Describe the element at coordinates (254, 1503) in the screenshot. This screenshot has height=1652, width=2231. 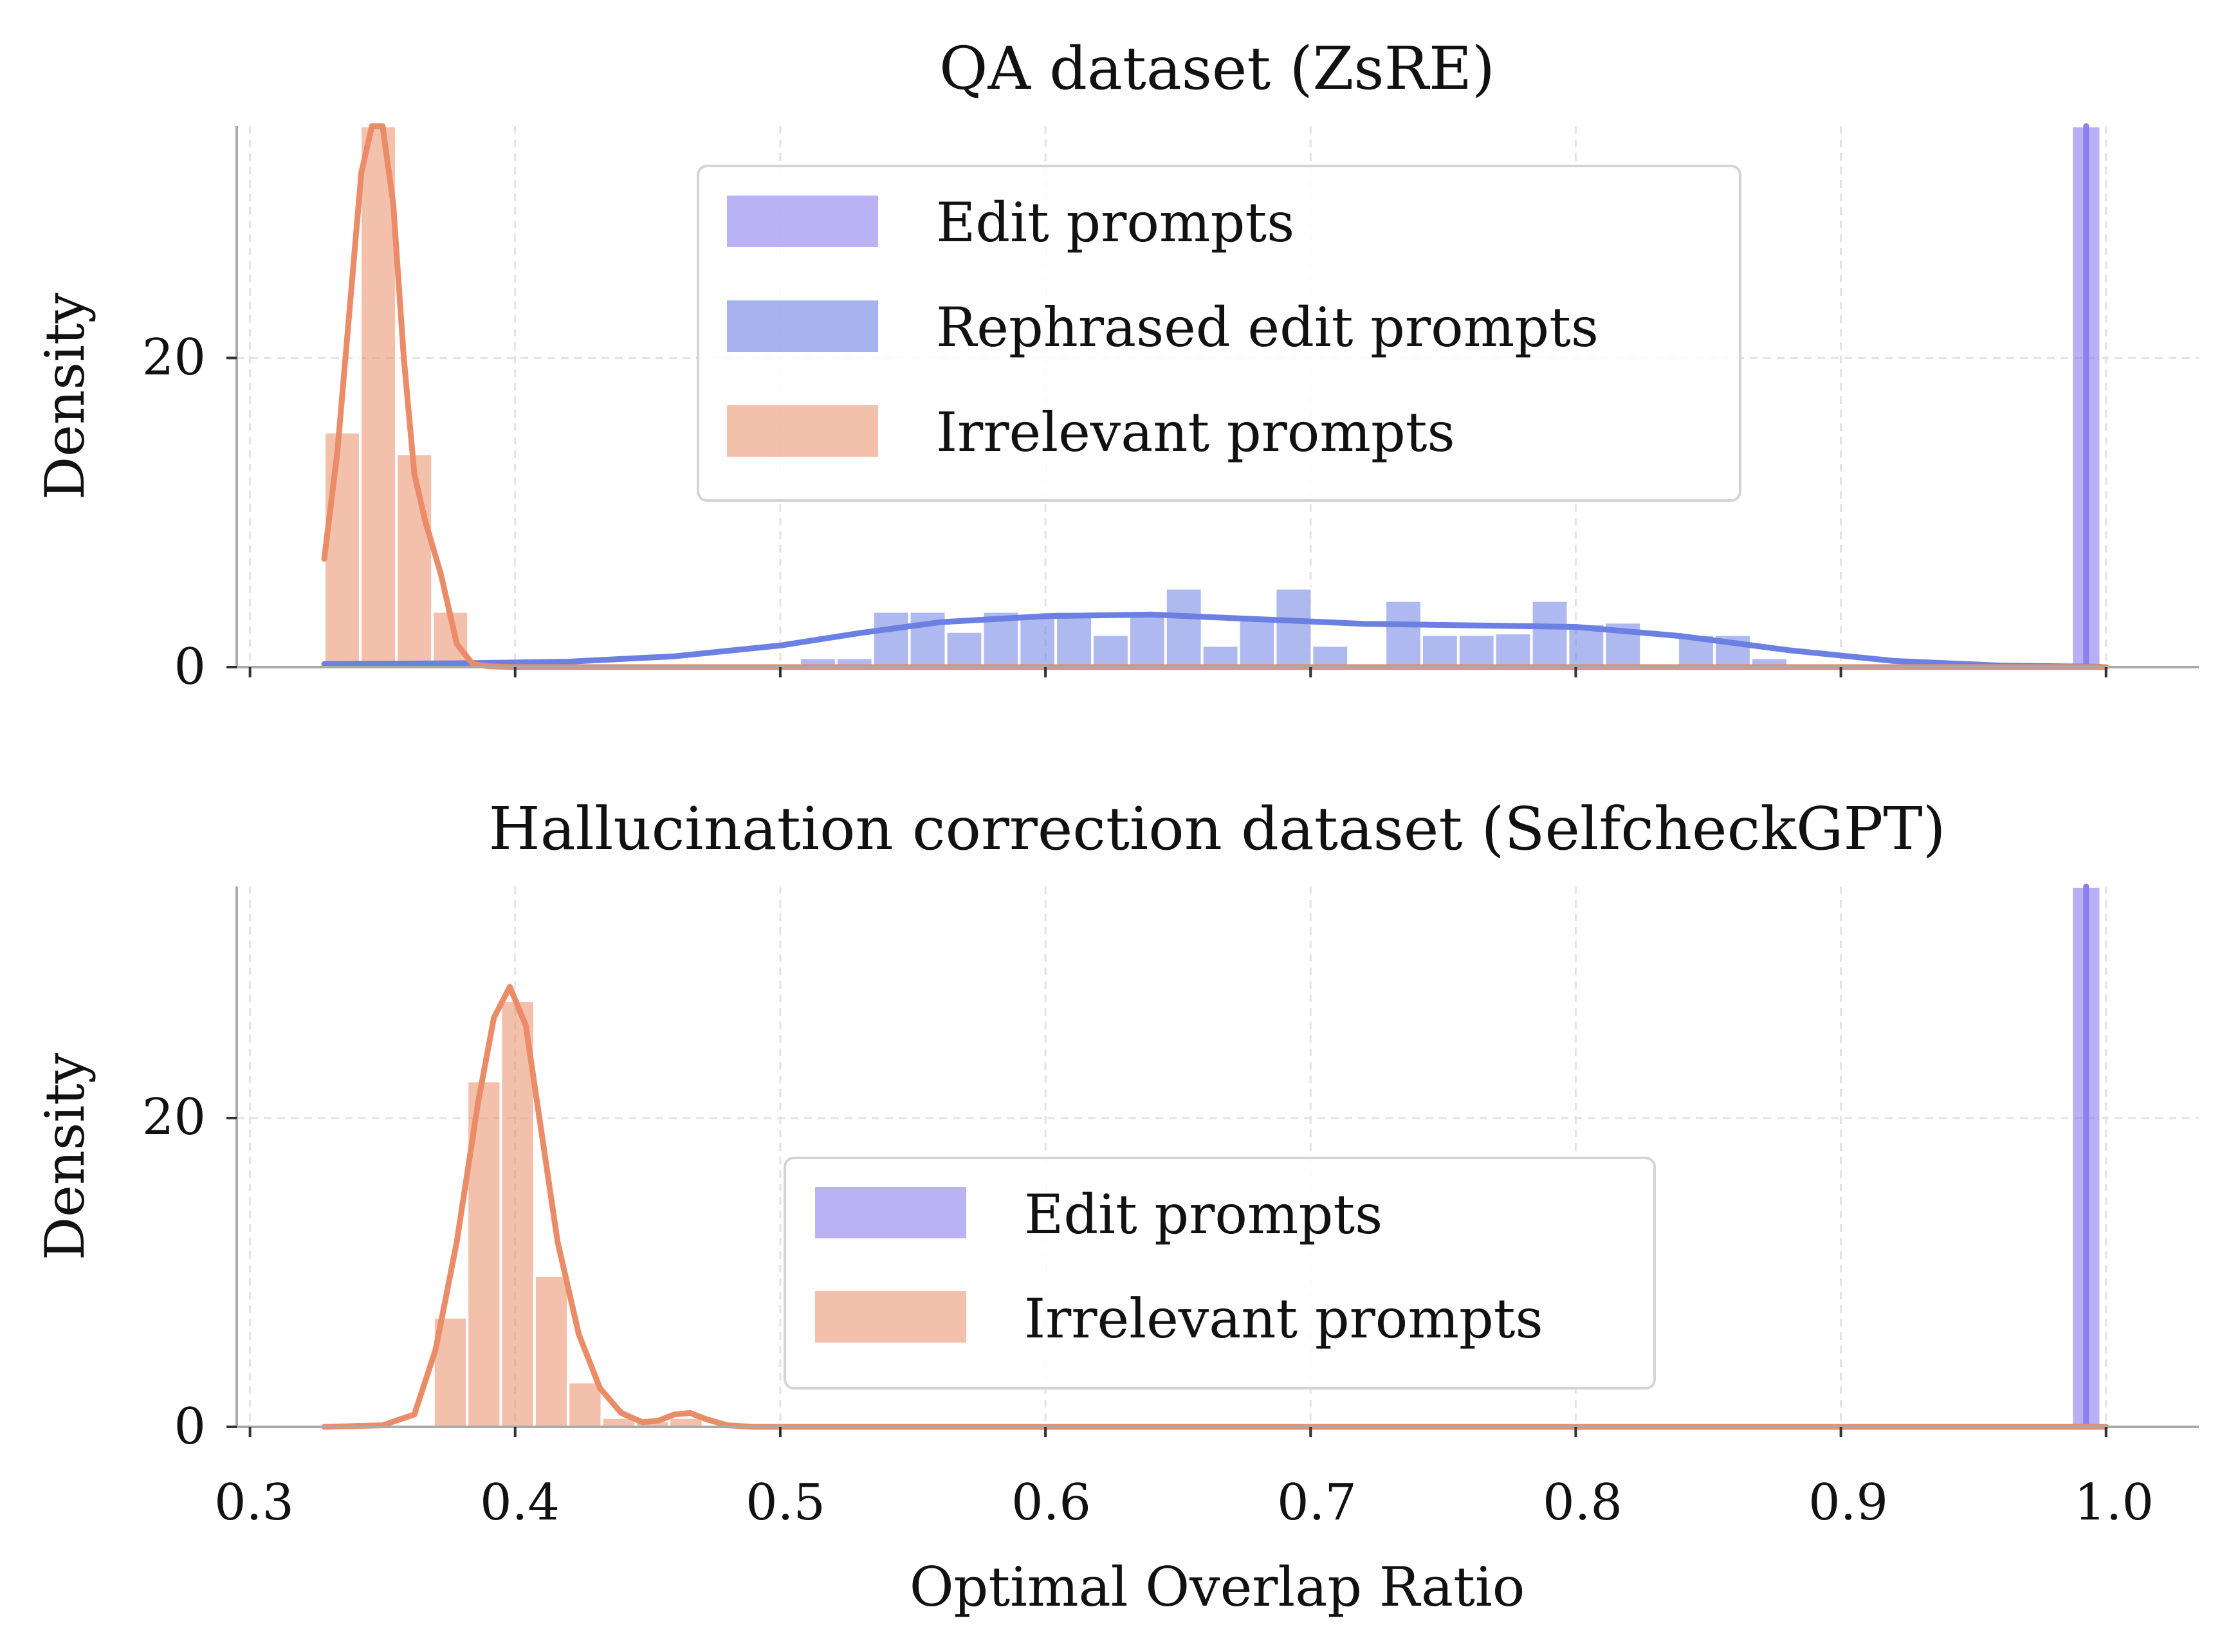
I see `x-tick-label: 0.3` at that location.